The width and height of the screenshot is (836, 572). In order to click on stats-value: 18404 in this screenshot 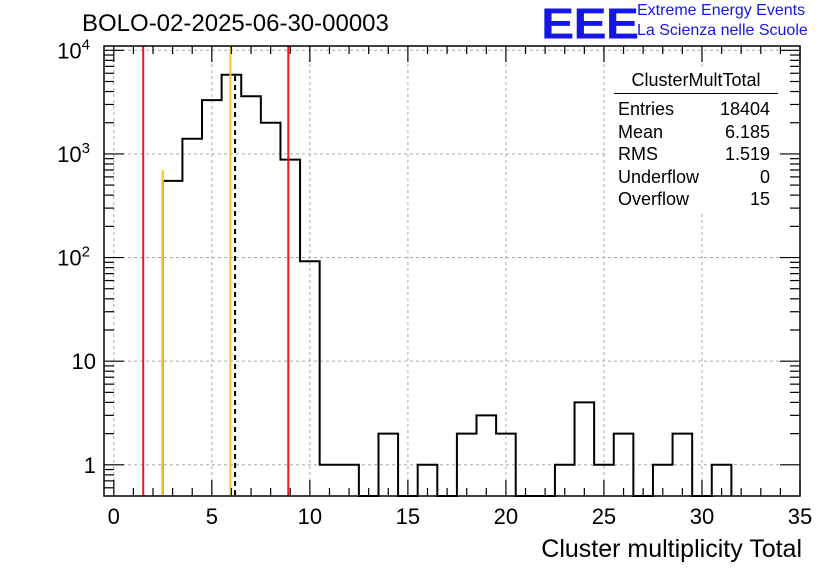, I will do `click(744, 109)`.